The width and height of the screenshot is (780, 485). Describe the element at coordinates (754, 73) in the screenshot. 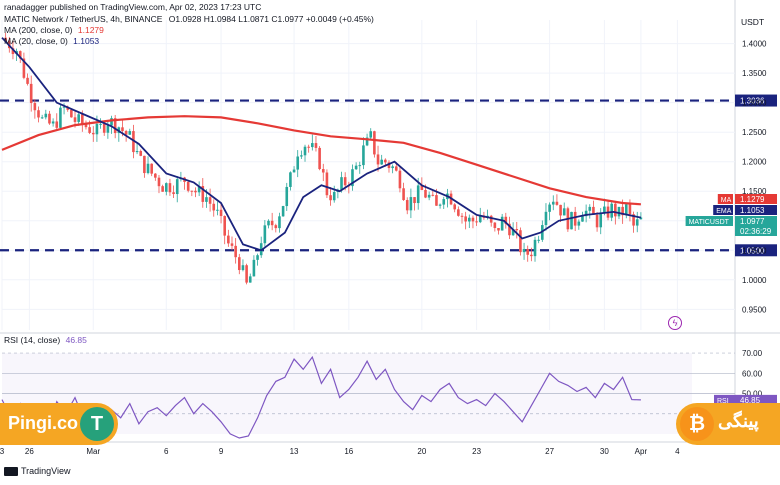

I see `price-tick-label: 1.3500` at that location.